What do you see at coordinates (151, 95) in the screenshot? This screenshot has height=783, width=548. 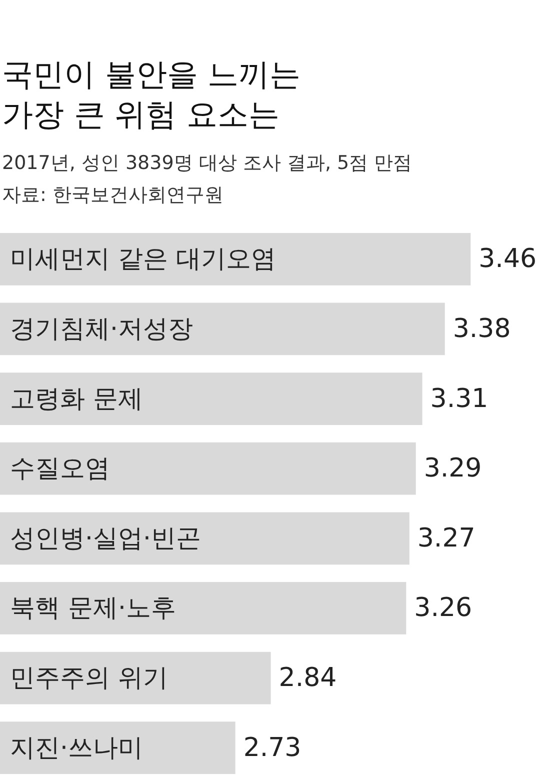 I see `chart-title: 국민이 불안을 느끼는 가장 큰 위험 요소는` at bounding box center [151, 95].